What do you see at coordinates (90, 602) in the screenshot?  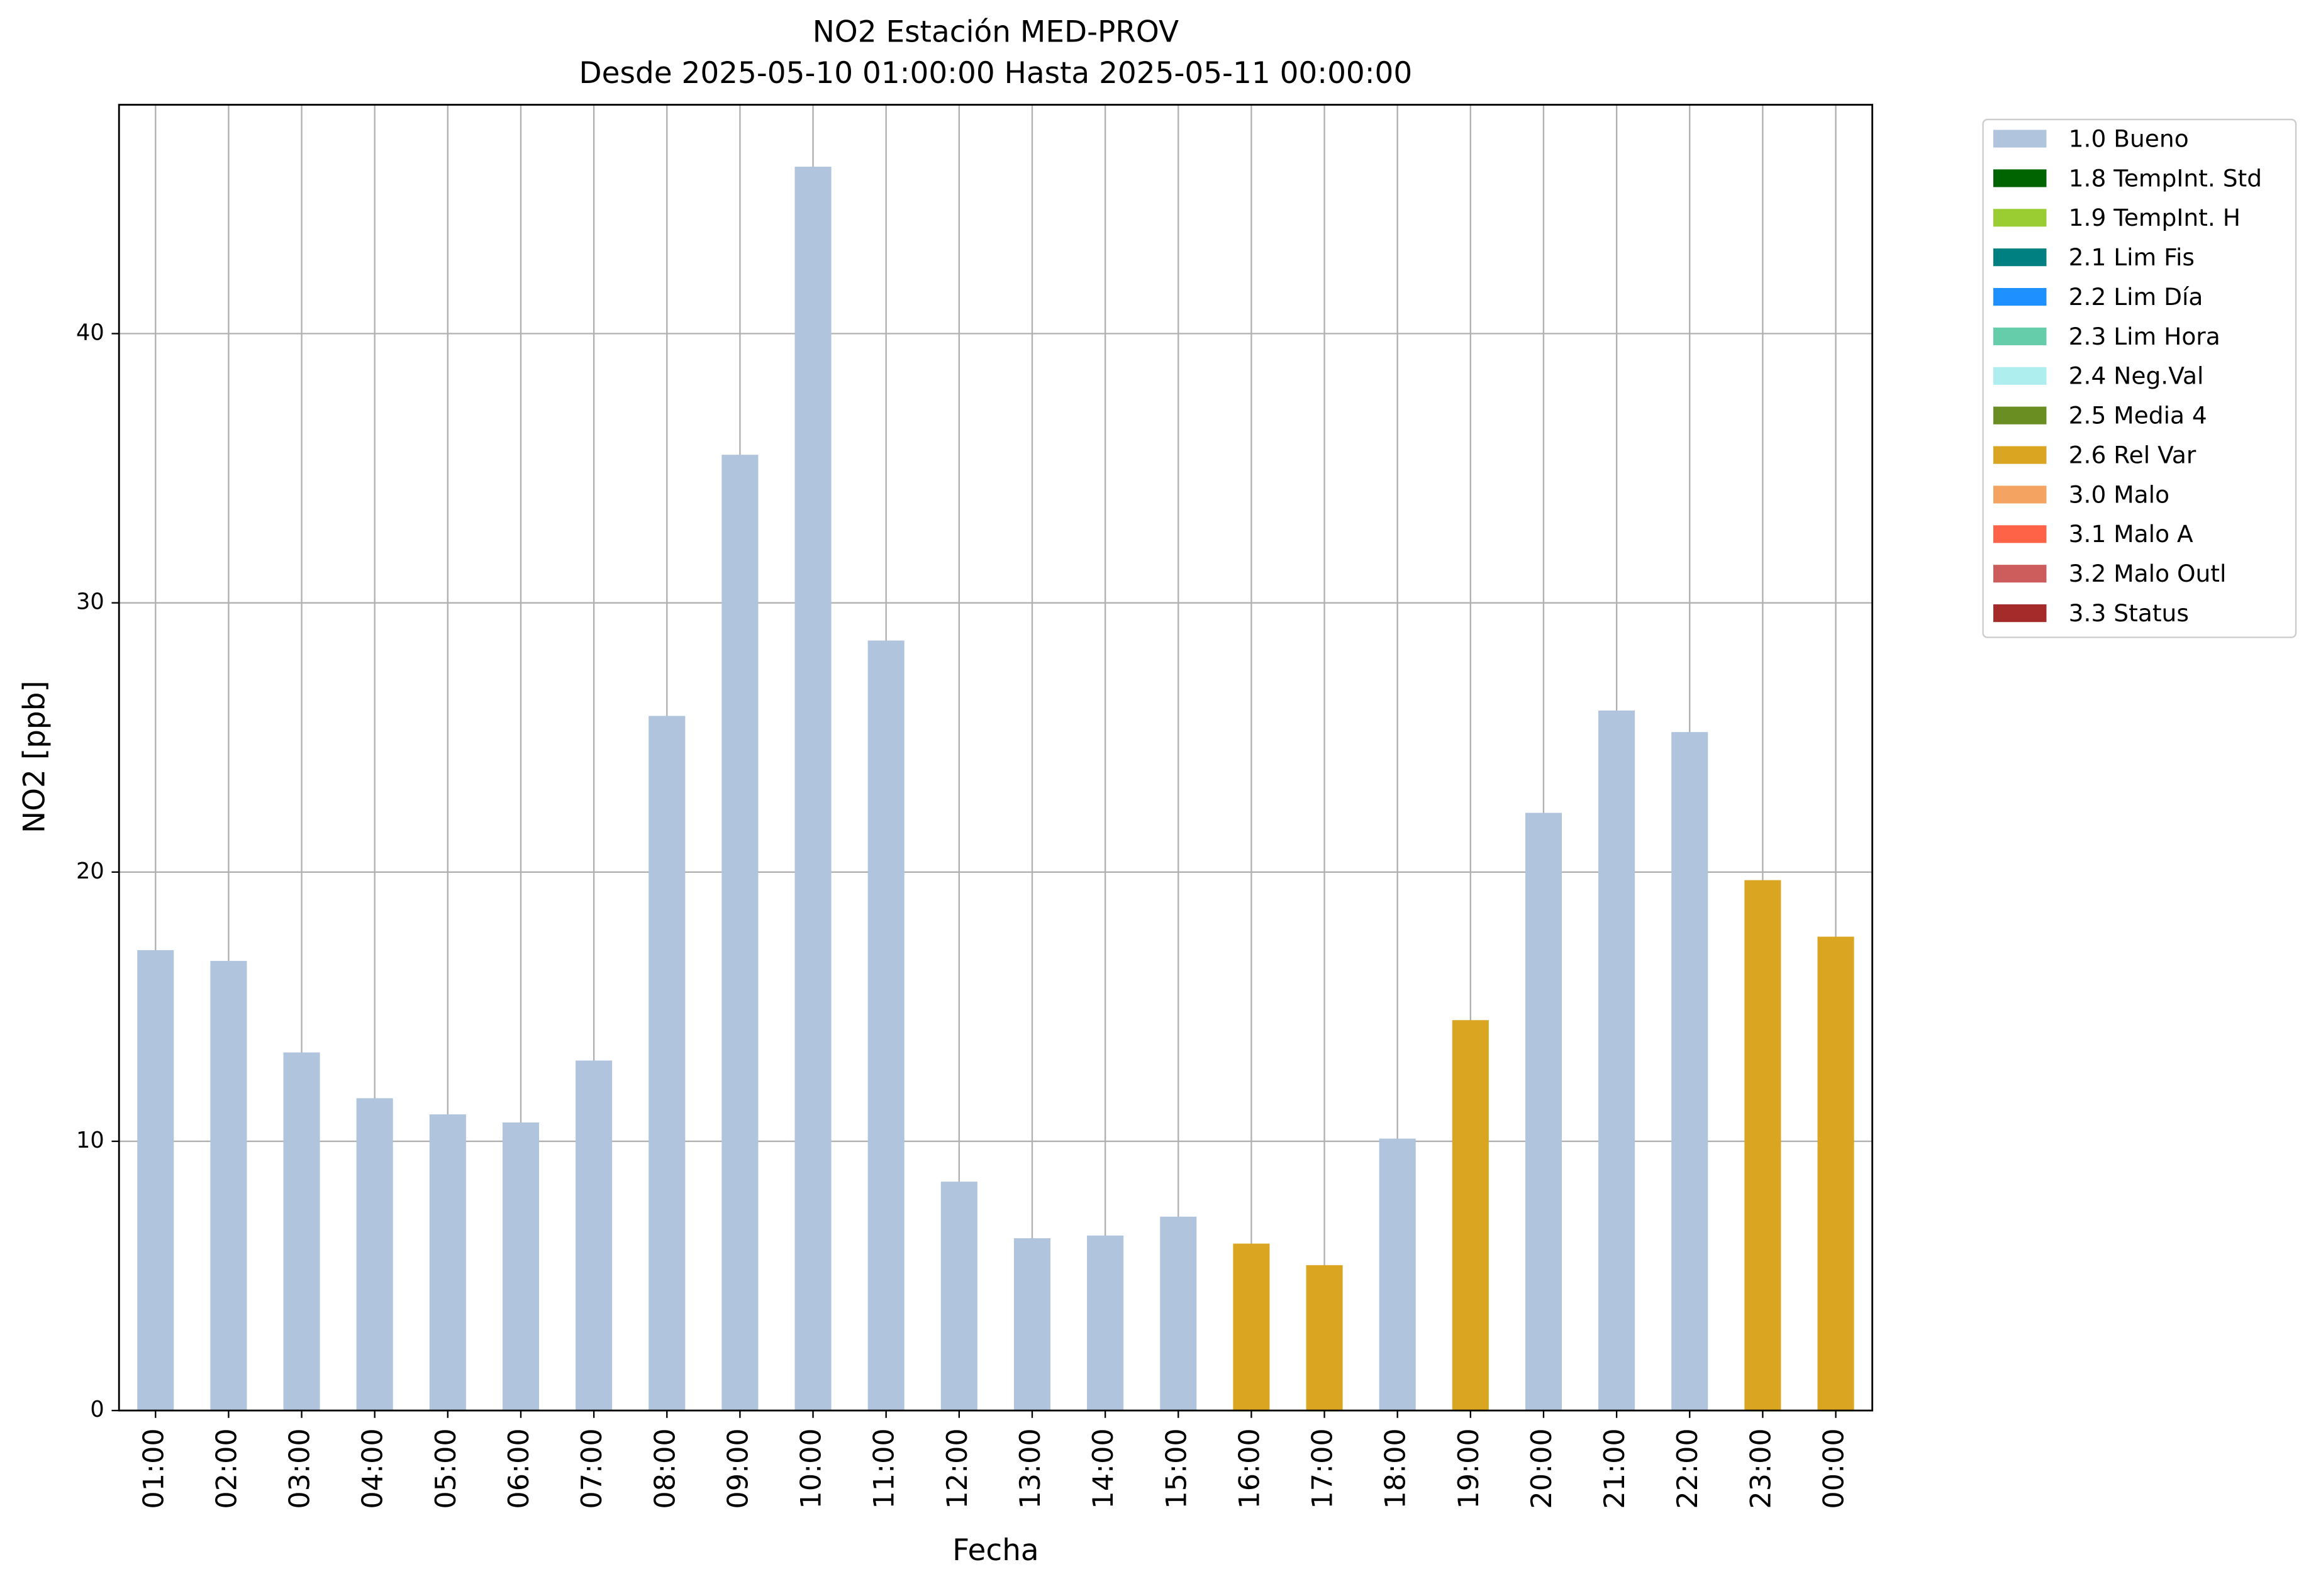 I see `y-tick-label: 30` at bounding box center [90, 602].